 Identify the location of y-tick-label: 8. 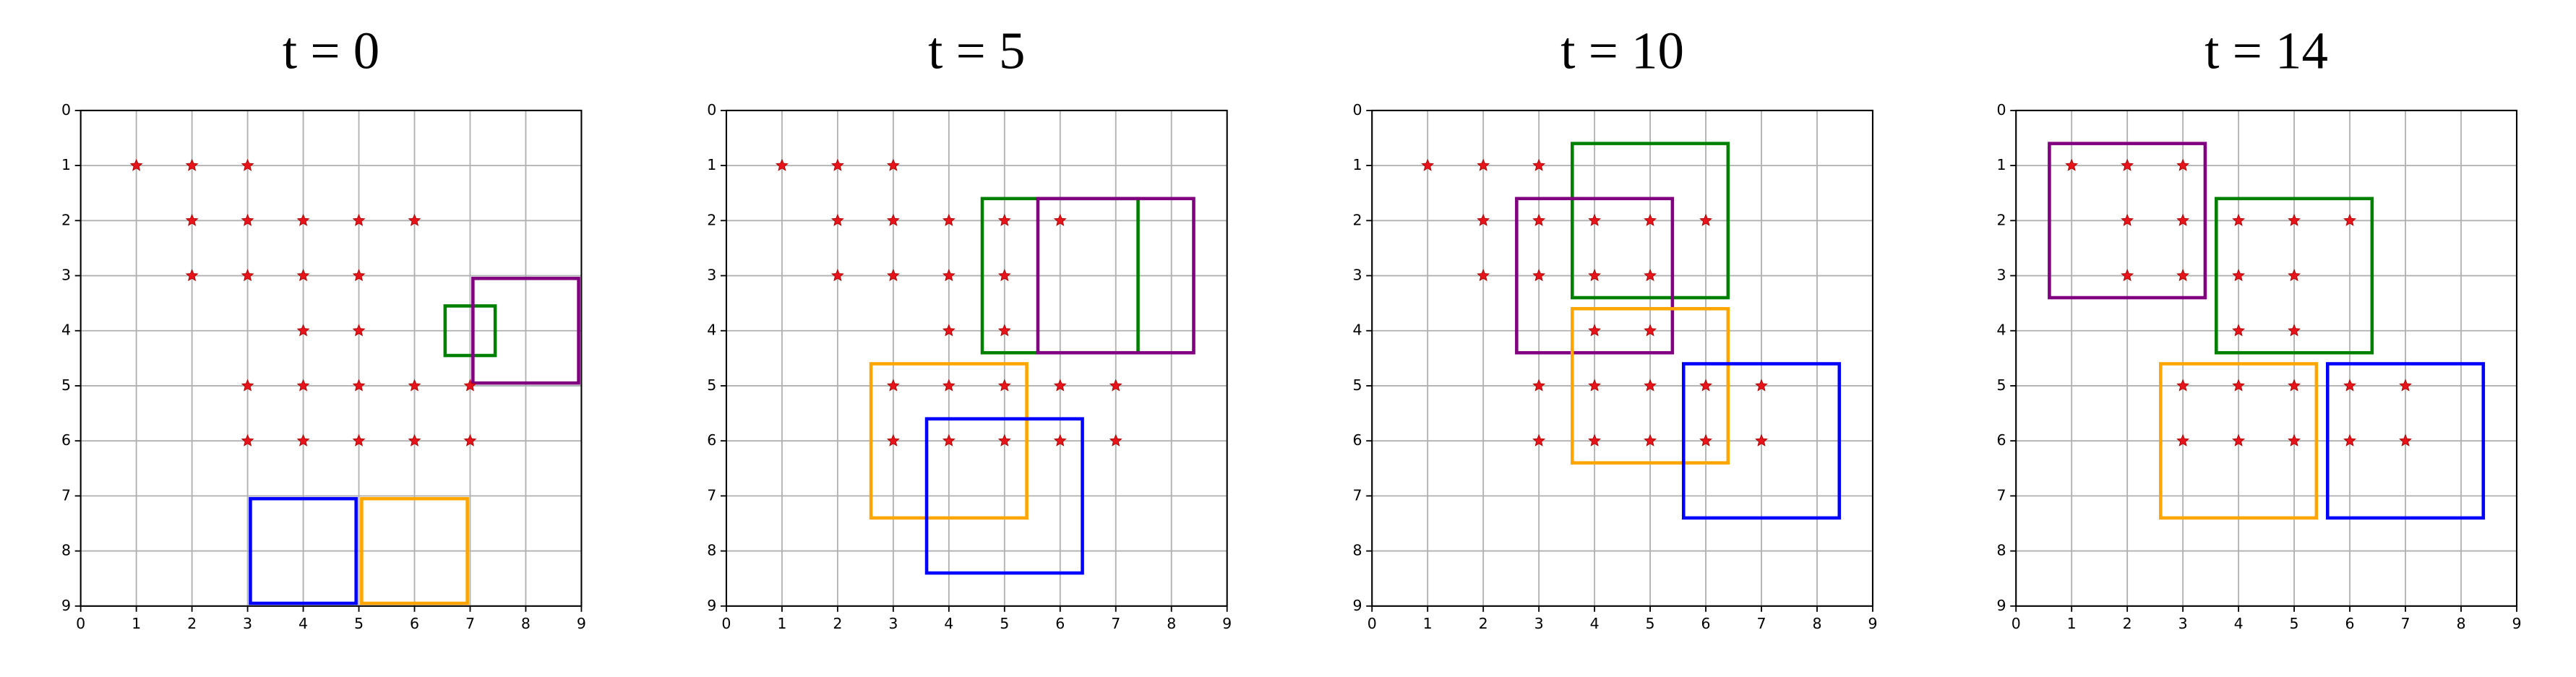
(2001, 550).